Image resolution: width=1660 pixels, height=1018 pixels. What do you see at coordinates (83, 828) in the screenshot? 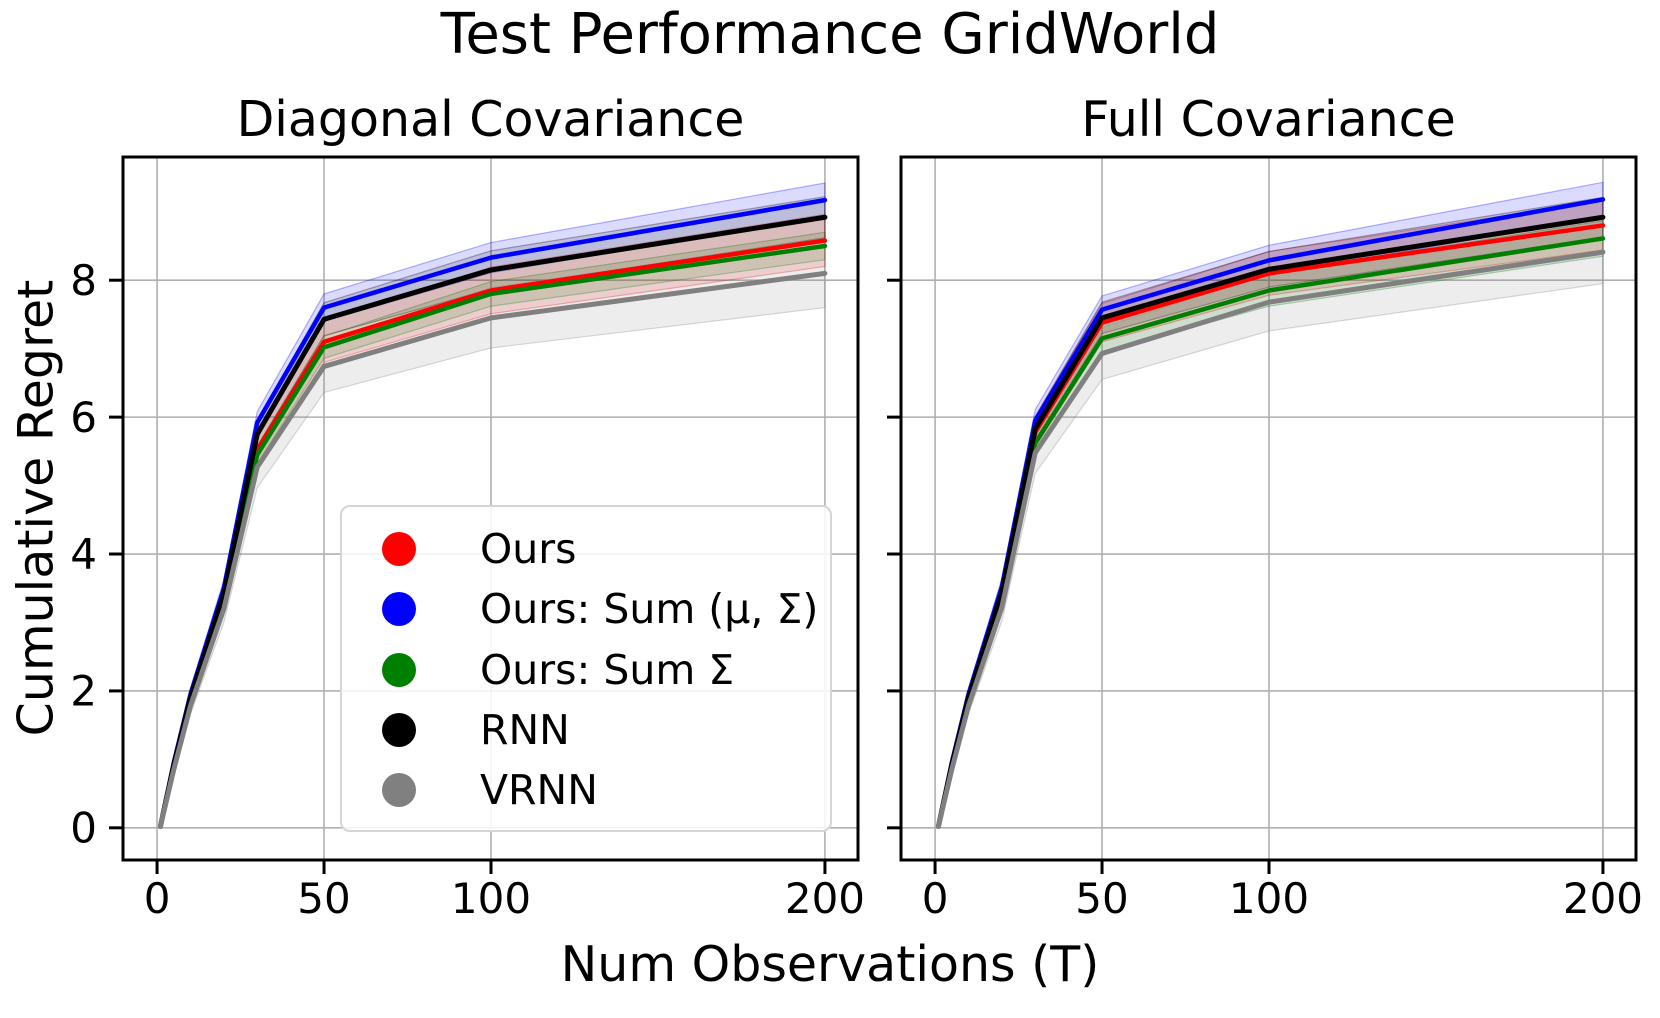
I see `y-tick-label: 0` at bounding box center [83, 828].